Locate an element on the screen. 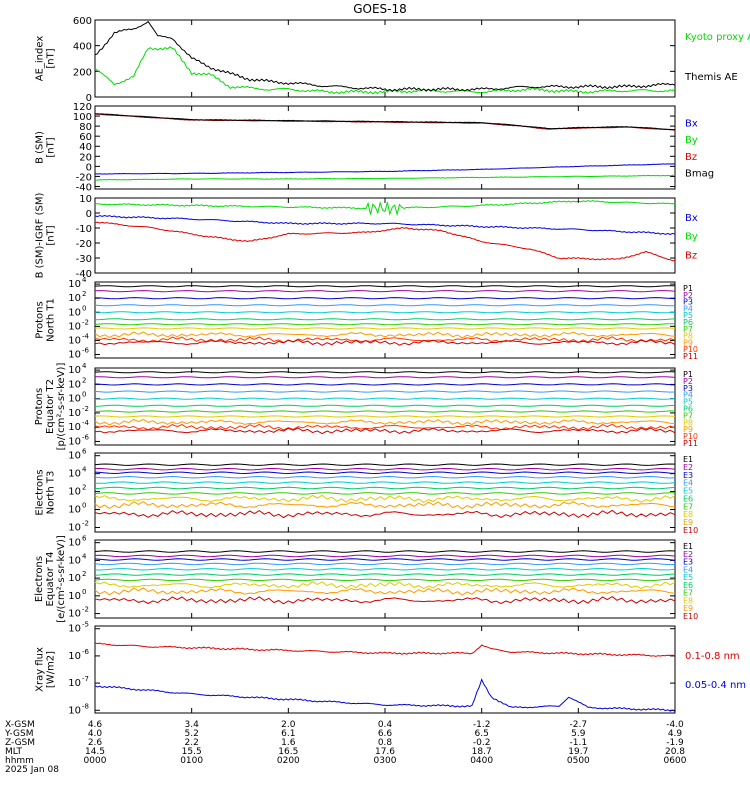 The width and height of the screenshot is (750, 800). series-line-bz is located at coordinates (385, 241).